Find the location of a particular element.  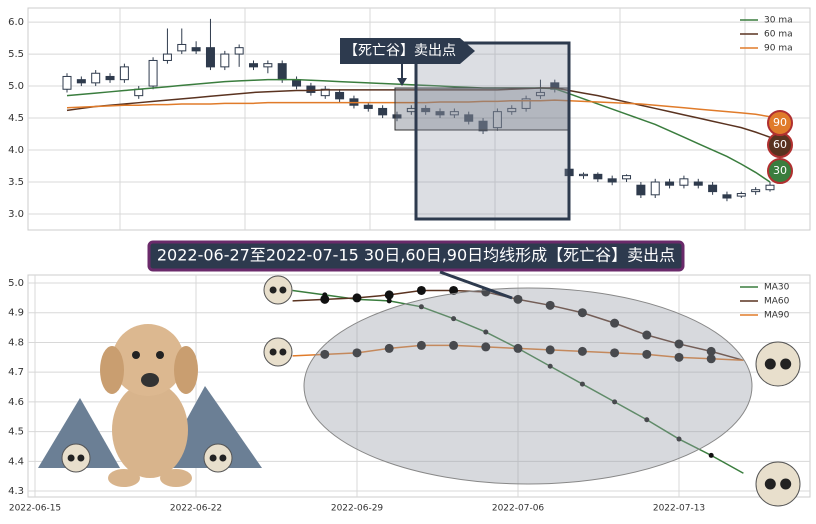

x-tick-label: 2022-07-06 is located at coordinates (518, 509).